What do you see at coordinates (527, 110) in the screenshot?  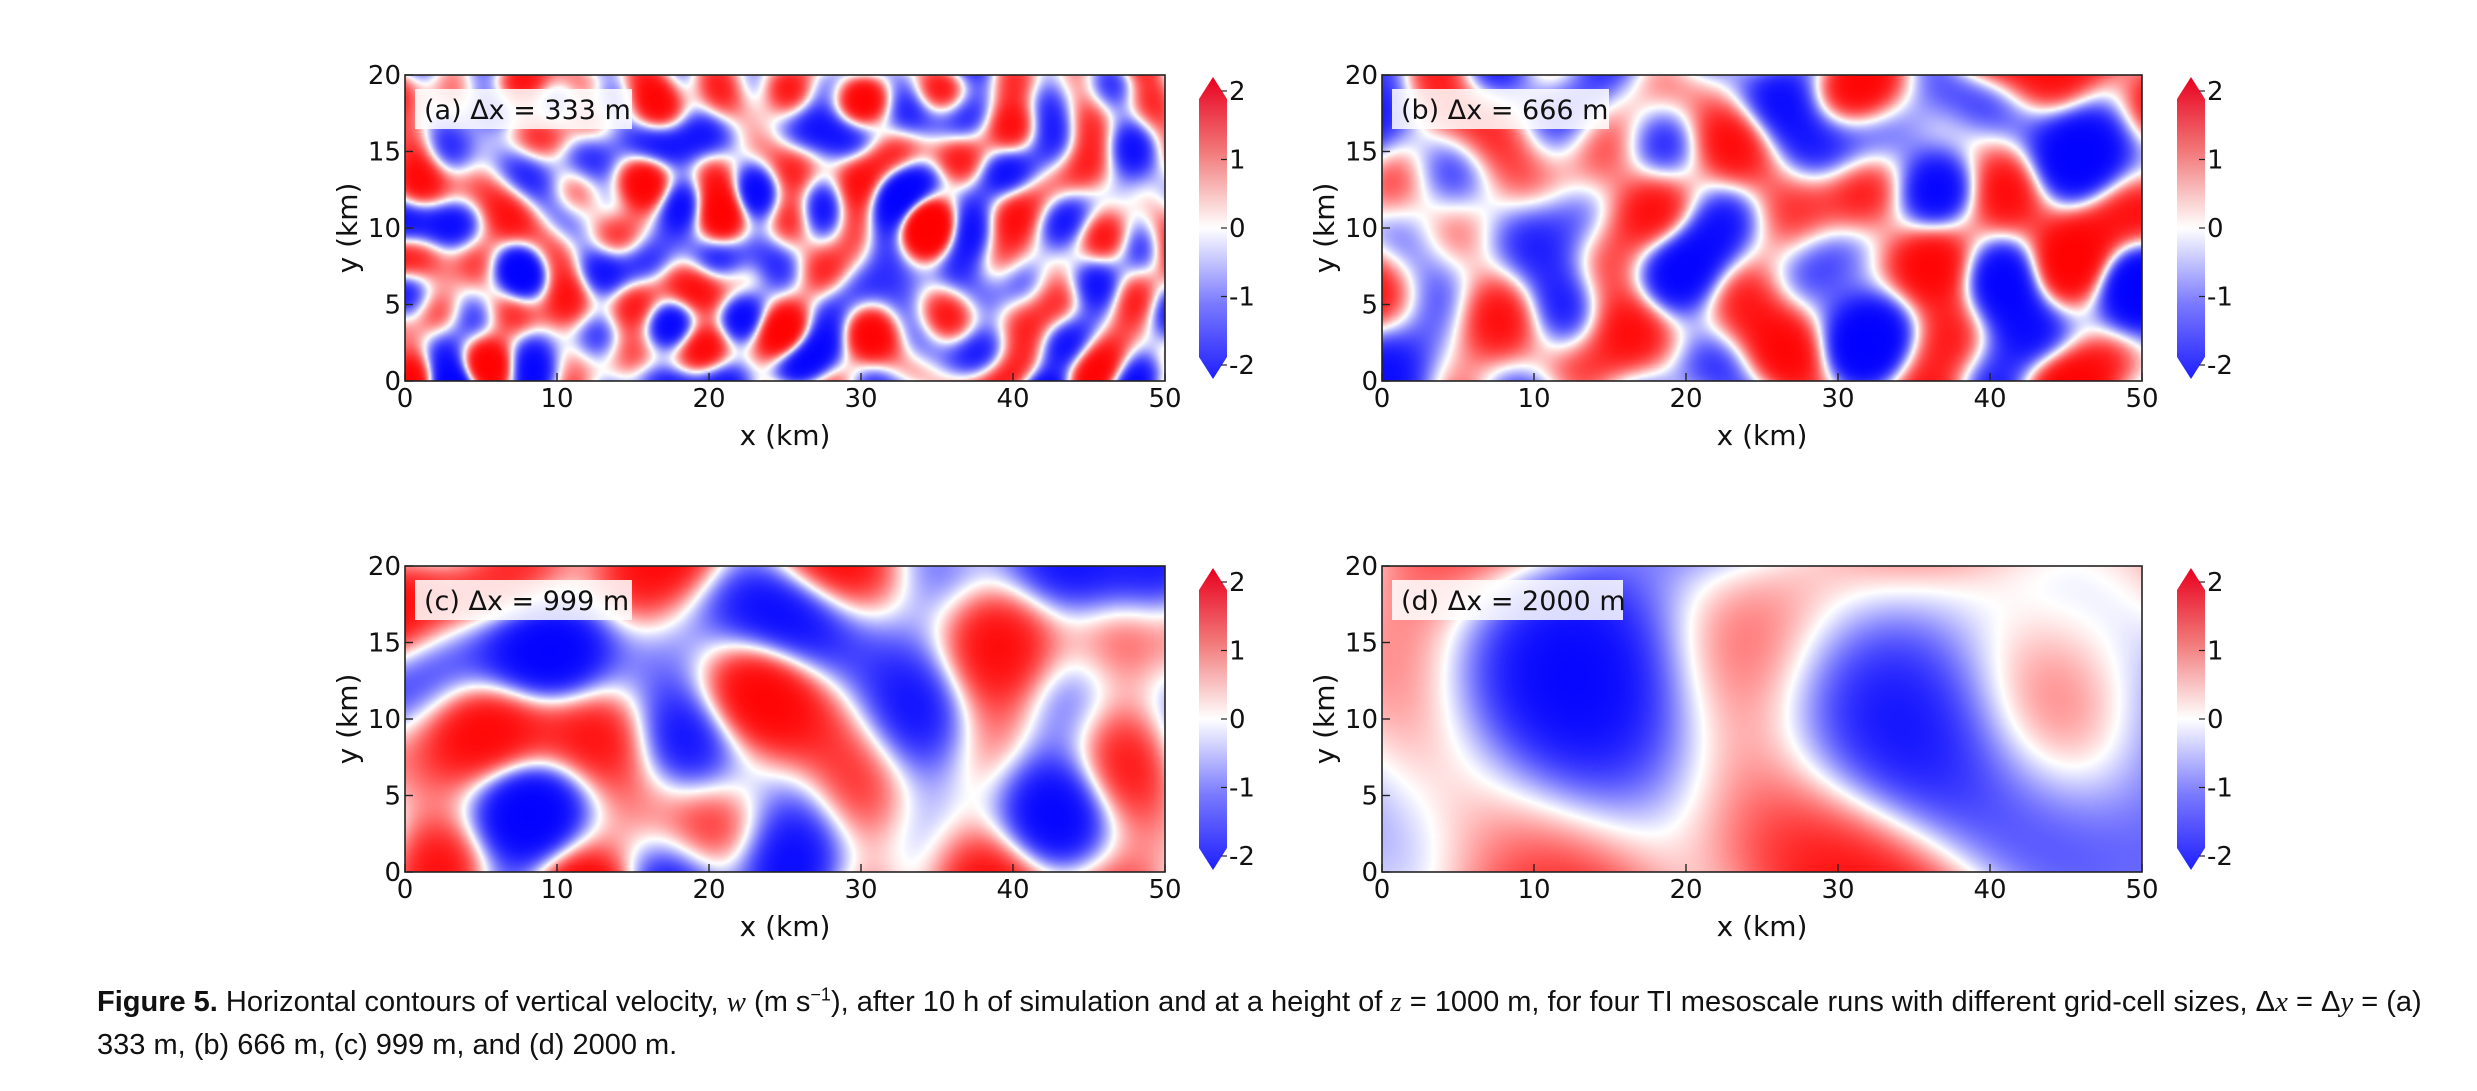 I see `panel-label: (a) Δx = 333 m` at bounding box center [527, 110].